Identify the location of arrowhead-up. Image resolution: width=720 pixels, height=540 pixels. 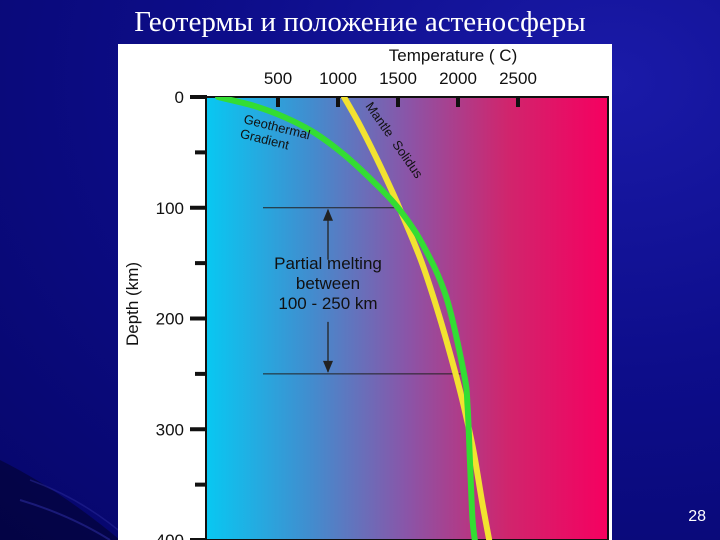
(328, 214).